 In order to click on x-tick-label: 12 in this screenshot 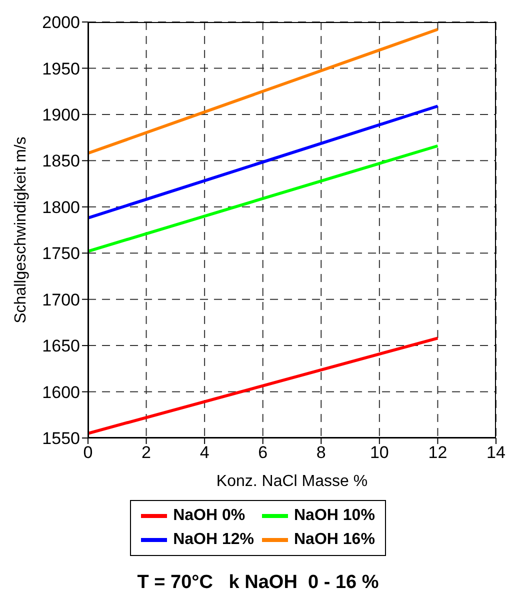, I will do `click(438, 452)`.